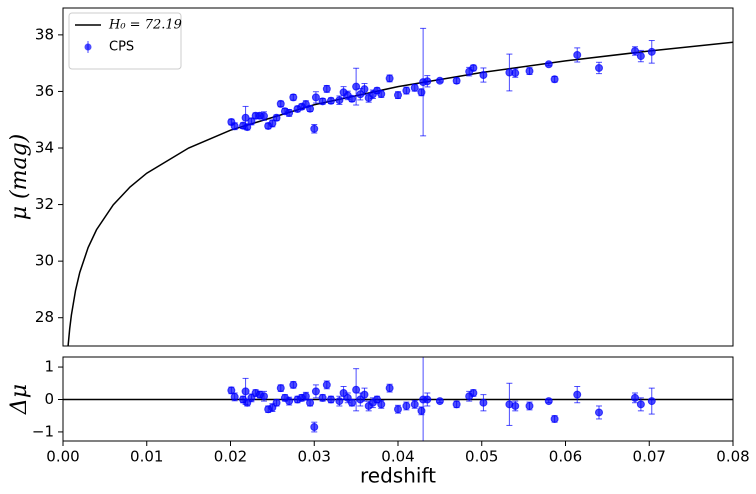  What do you see at coordinates (121, 47) in the screenshot?
I see `legend-label: CPS` at bounding box center [121, 47].